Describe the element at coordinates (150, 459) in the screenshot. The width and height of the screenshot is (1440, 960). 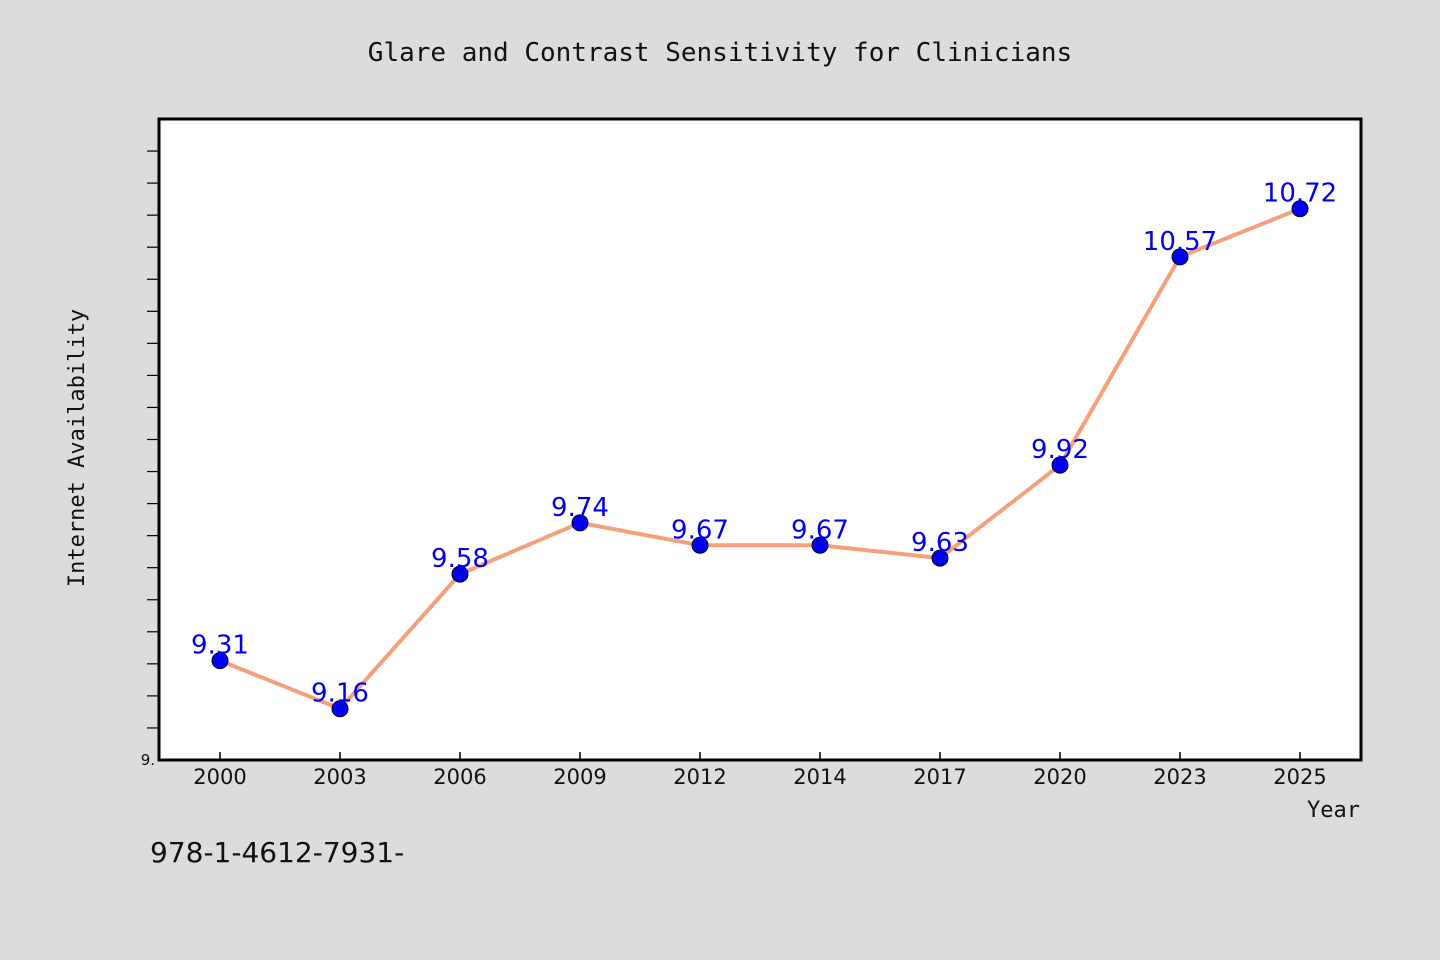
I see `y-axis-ticks: 9.` at that location.